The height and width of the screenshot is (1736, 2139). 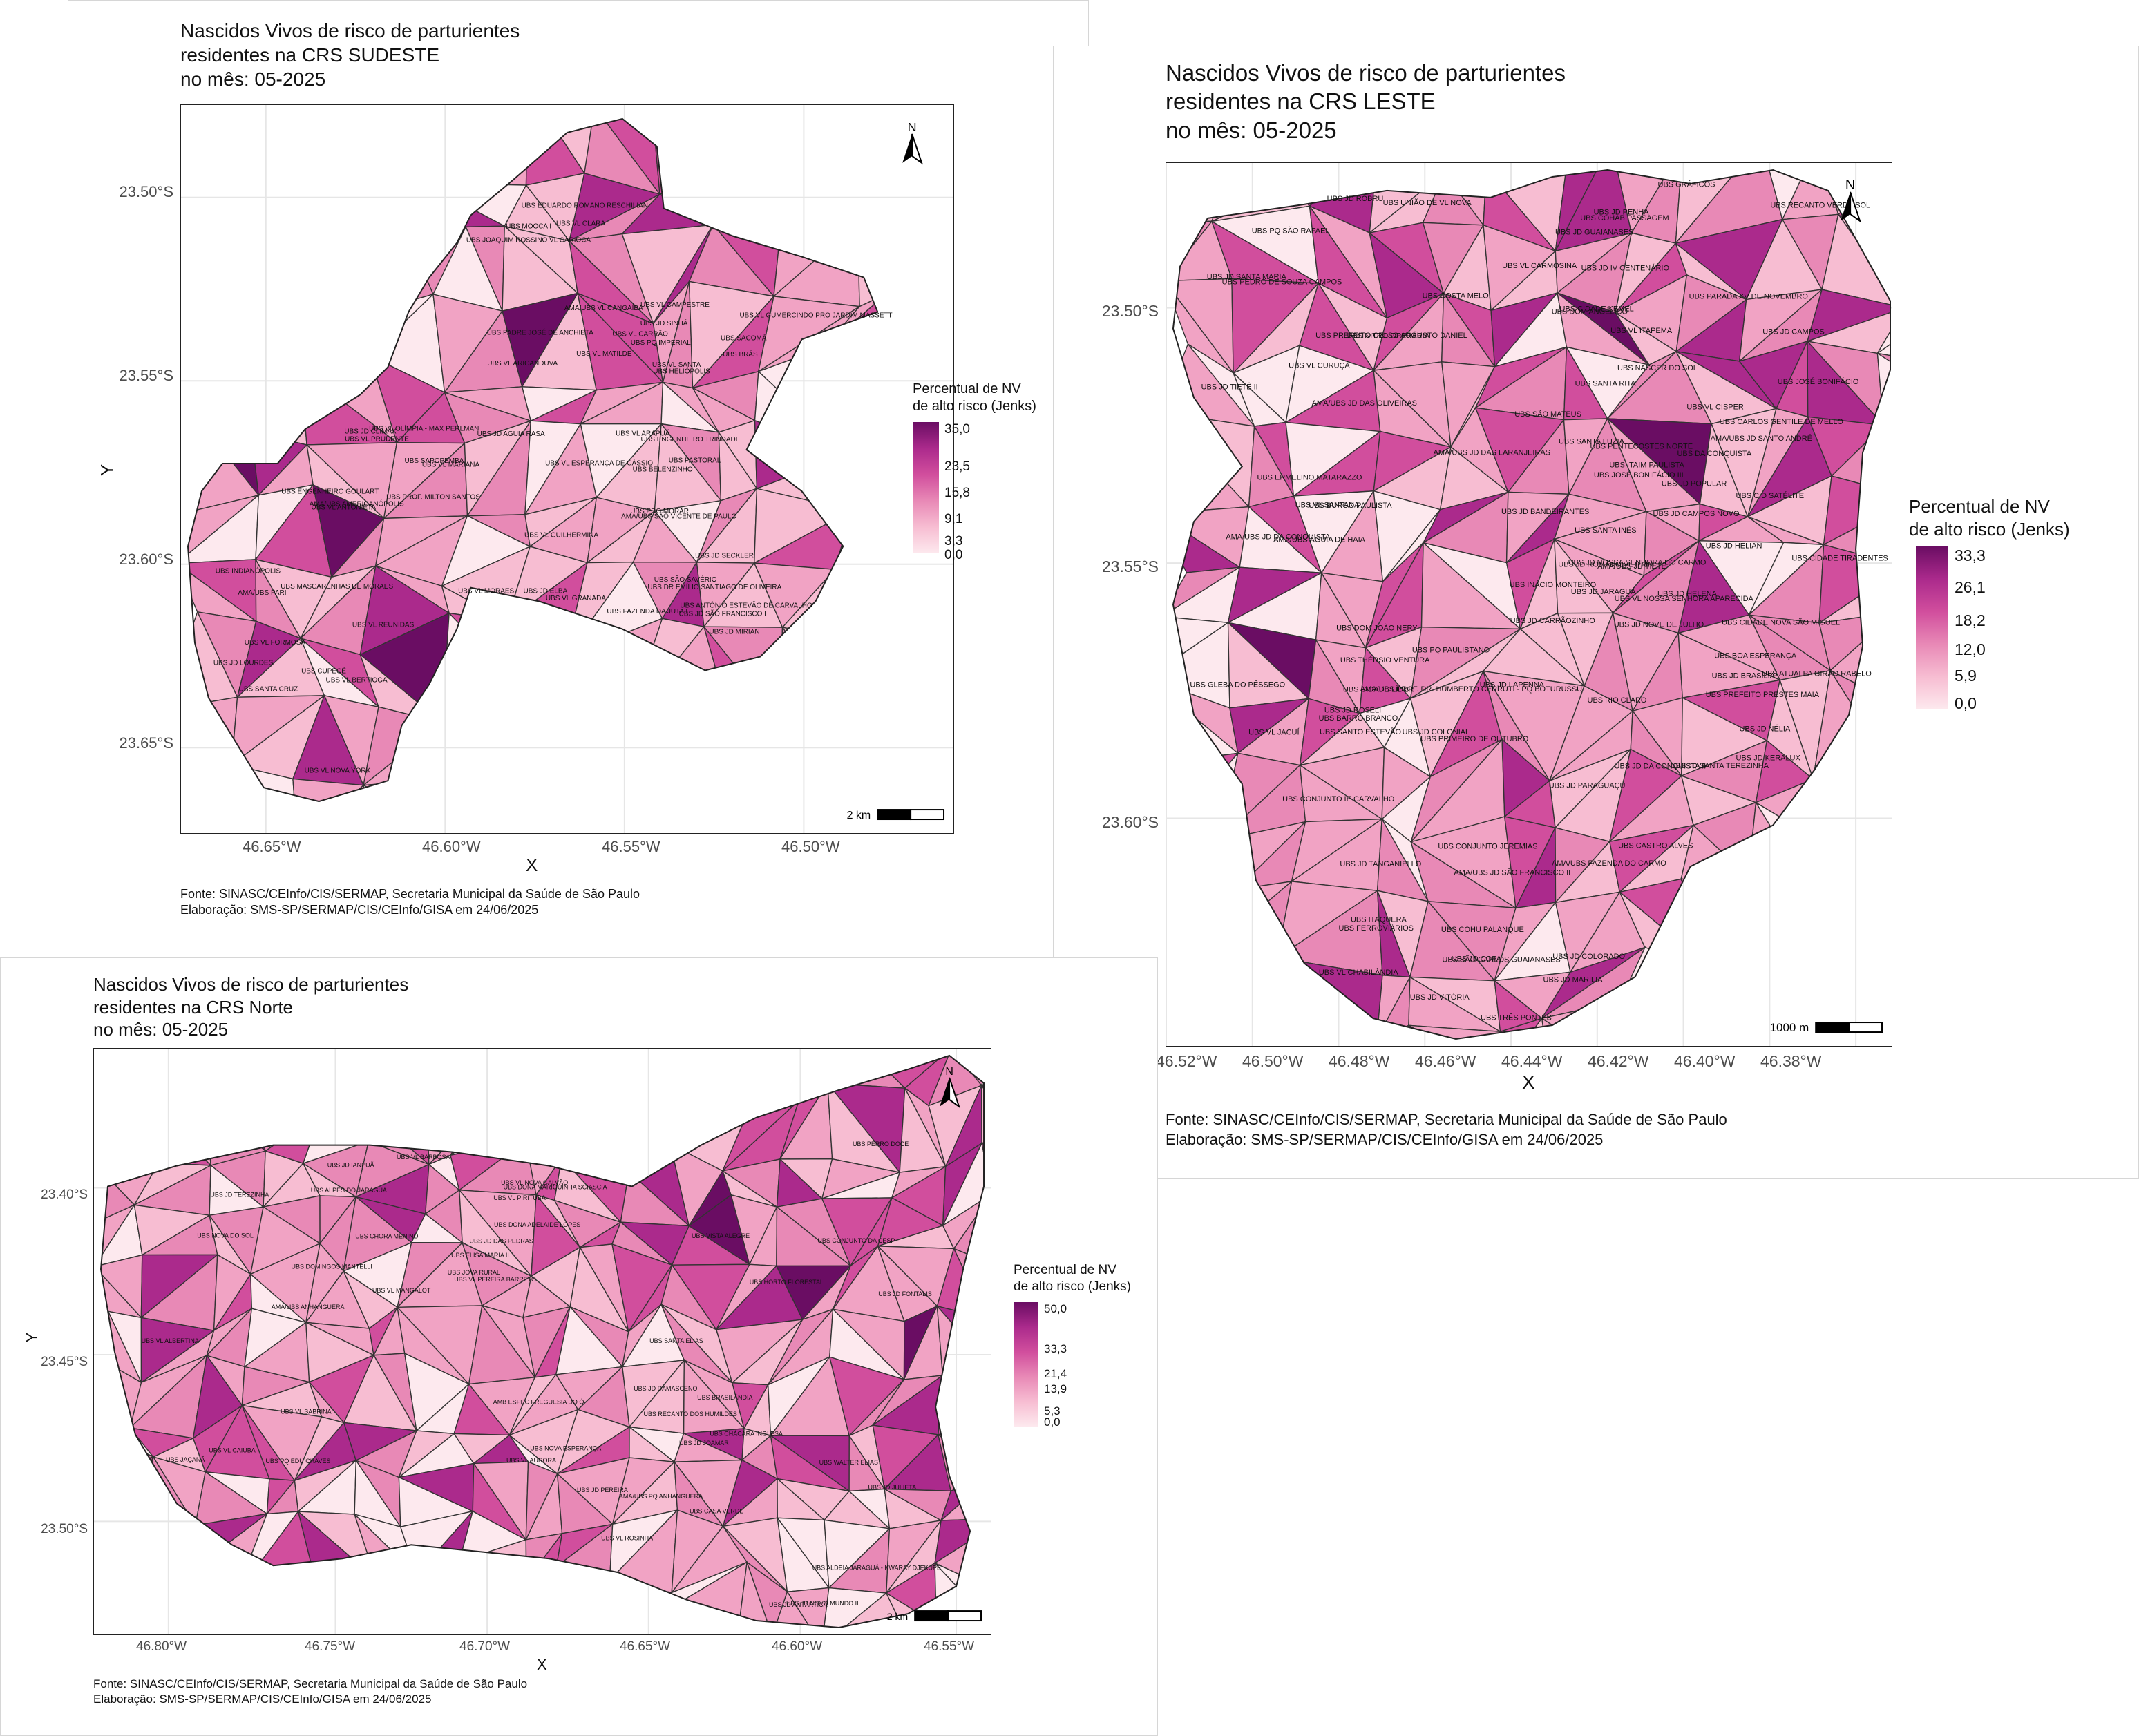 What do you see at coordinates (383, 625) in the screenshot?
I see `unit-label: UBS VL REUNIDAS` at bounding box center [383, 625].